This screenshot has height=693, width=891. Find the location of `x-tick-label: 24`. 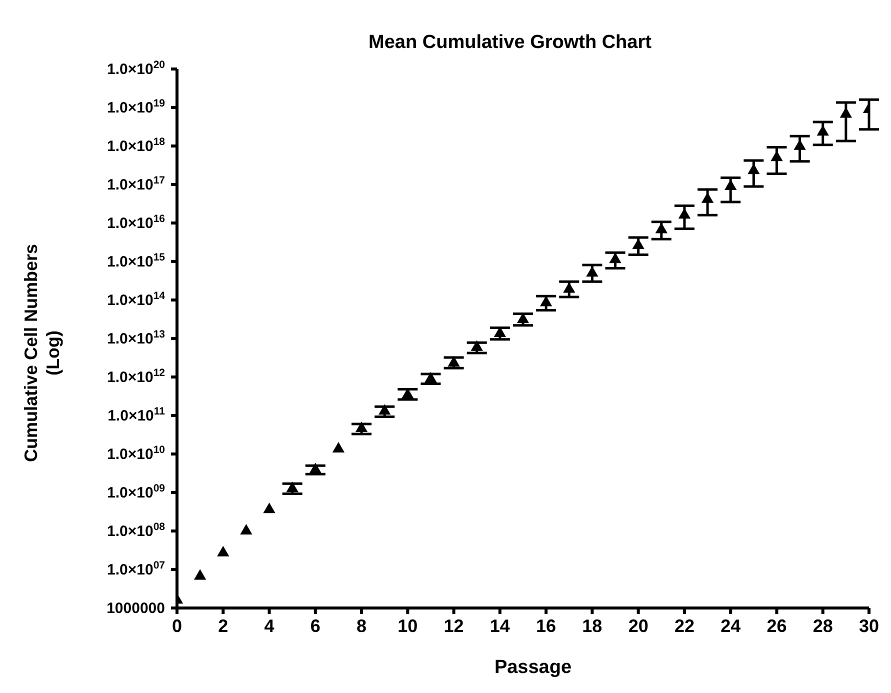

x-tick-label: 24 is located at coordinates (730, 626).